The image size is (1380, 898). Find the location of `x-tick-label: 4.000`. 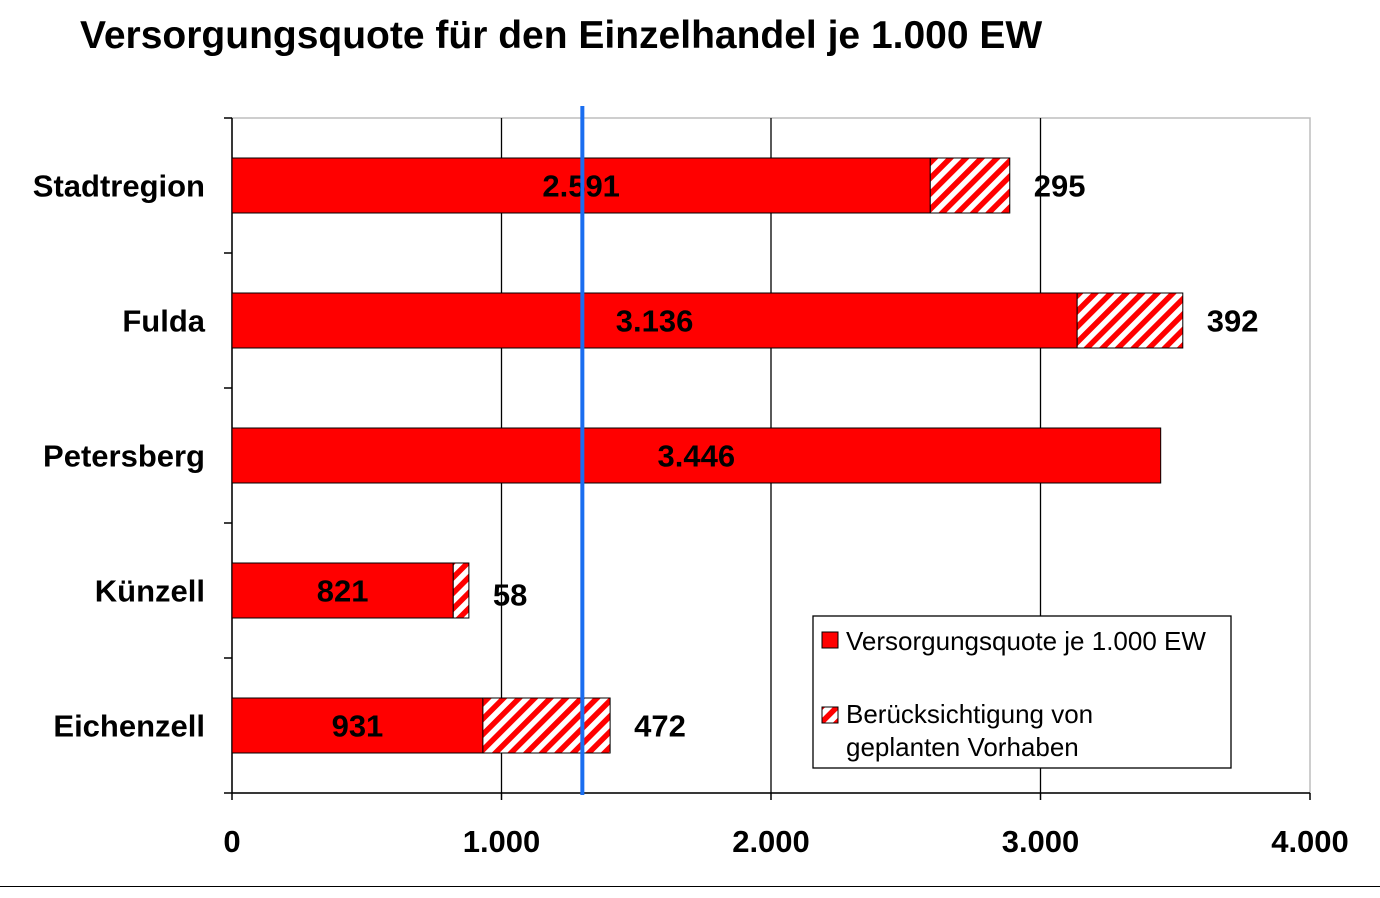

x-tick-label: 4.000 is located at coordinates (1310, 841).